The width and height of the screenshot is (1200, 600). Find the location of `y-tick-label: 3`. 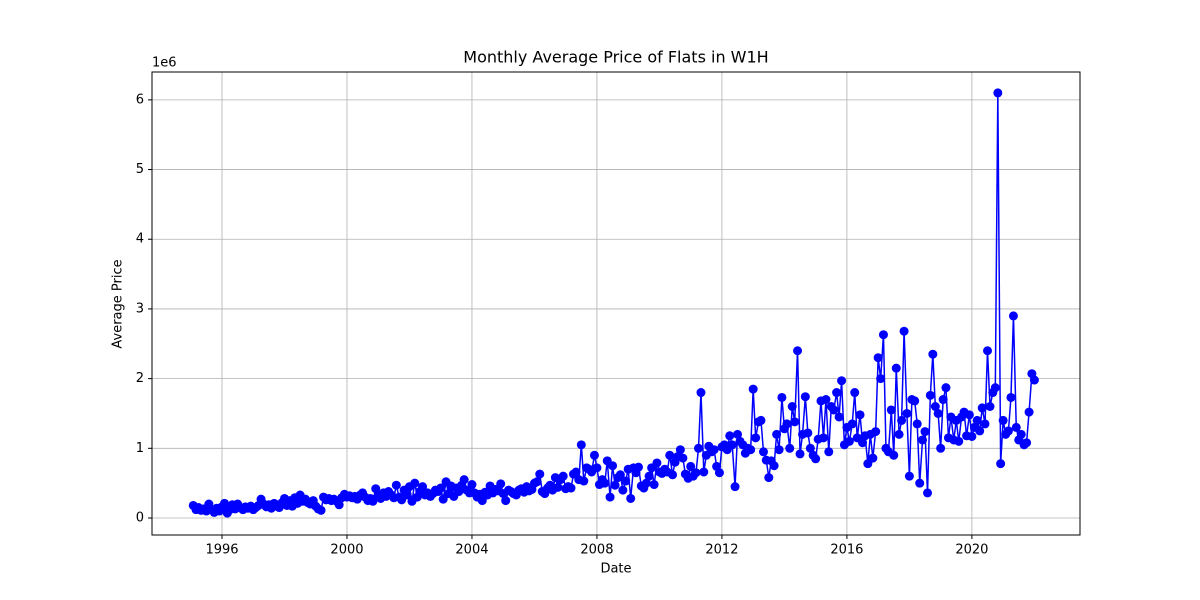

y-tick-label: 3 is located at coordinates (140, 308).